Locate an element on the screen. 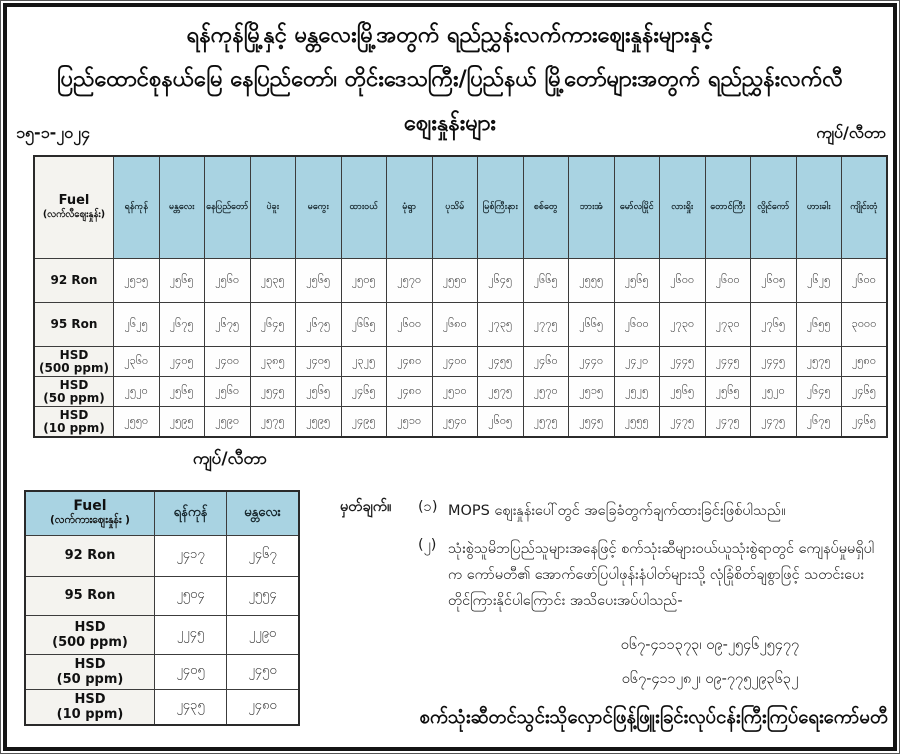 The width and height of the screenshot is (900, 754). retail-price-cell-r3-c12: ၂၅၆၅ is located at coordinates (682, 391).